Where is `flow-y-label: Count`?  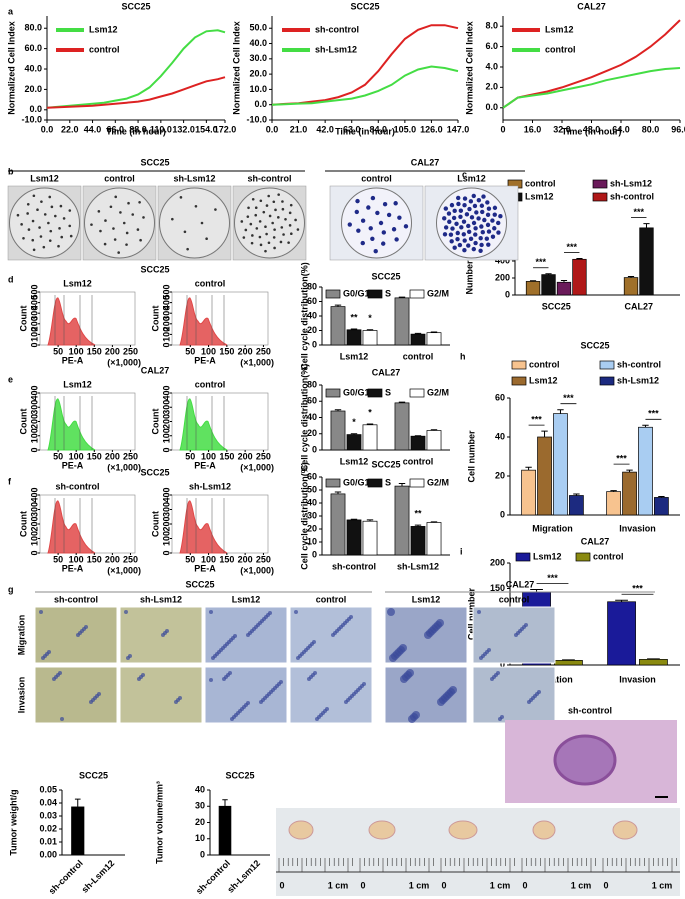
flow-y-label: Count is located at coordinates (155, 524).